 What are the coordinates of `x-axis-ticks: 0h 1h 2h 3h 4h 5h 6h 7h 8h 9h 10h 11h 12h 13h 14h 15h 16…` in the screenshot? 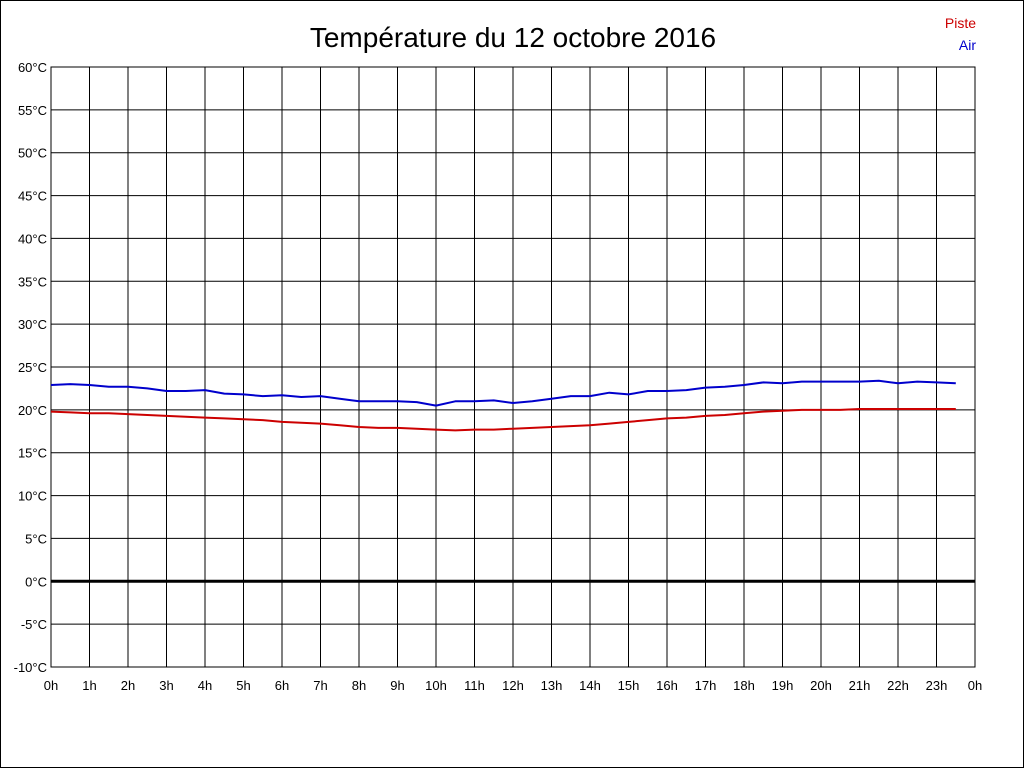 It's located at (513, 685).